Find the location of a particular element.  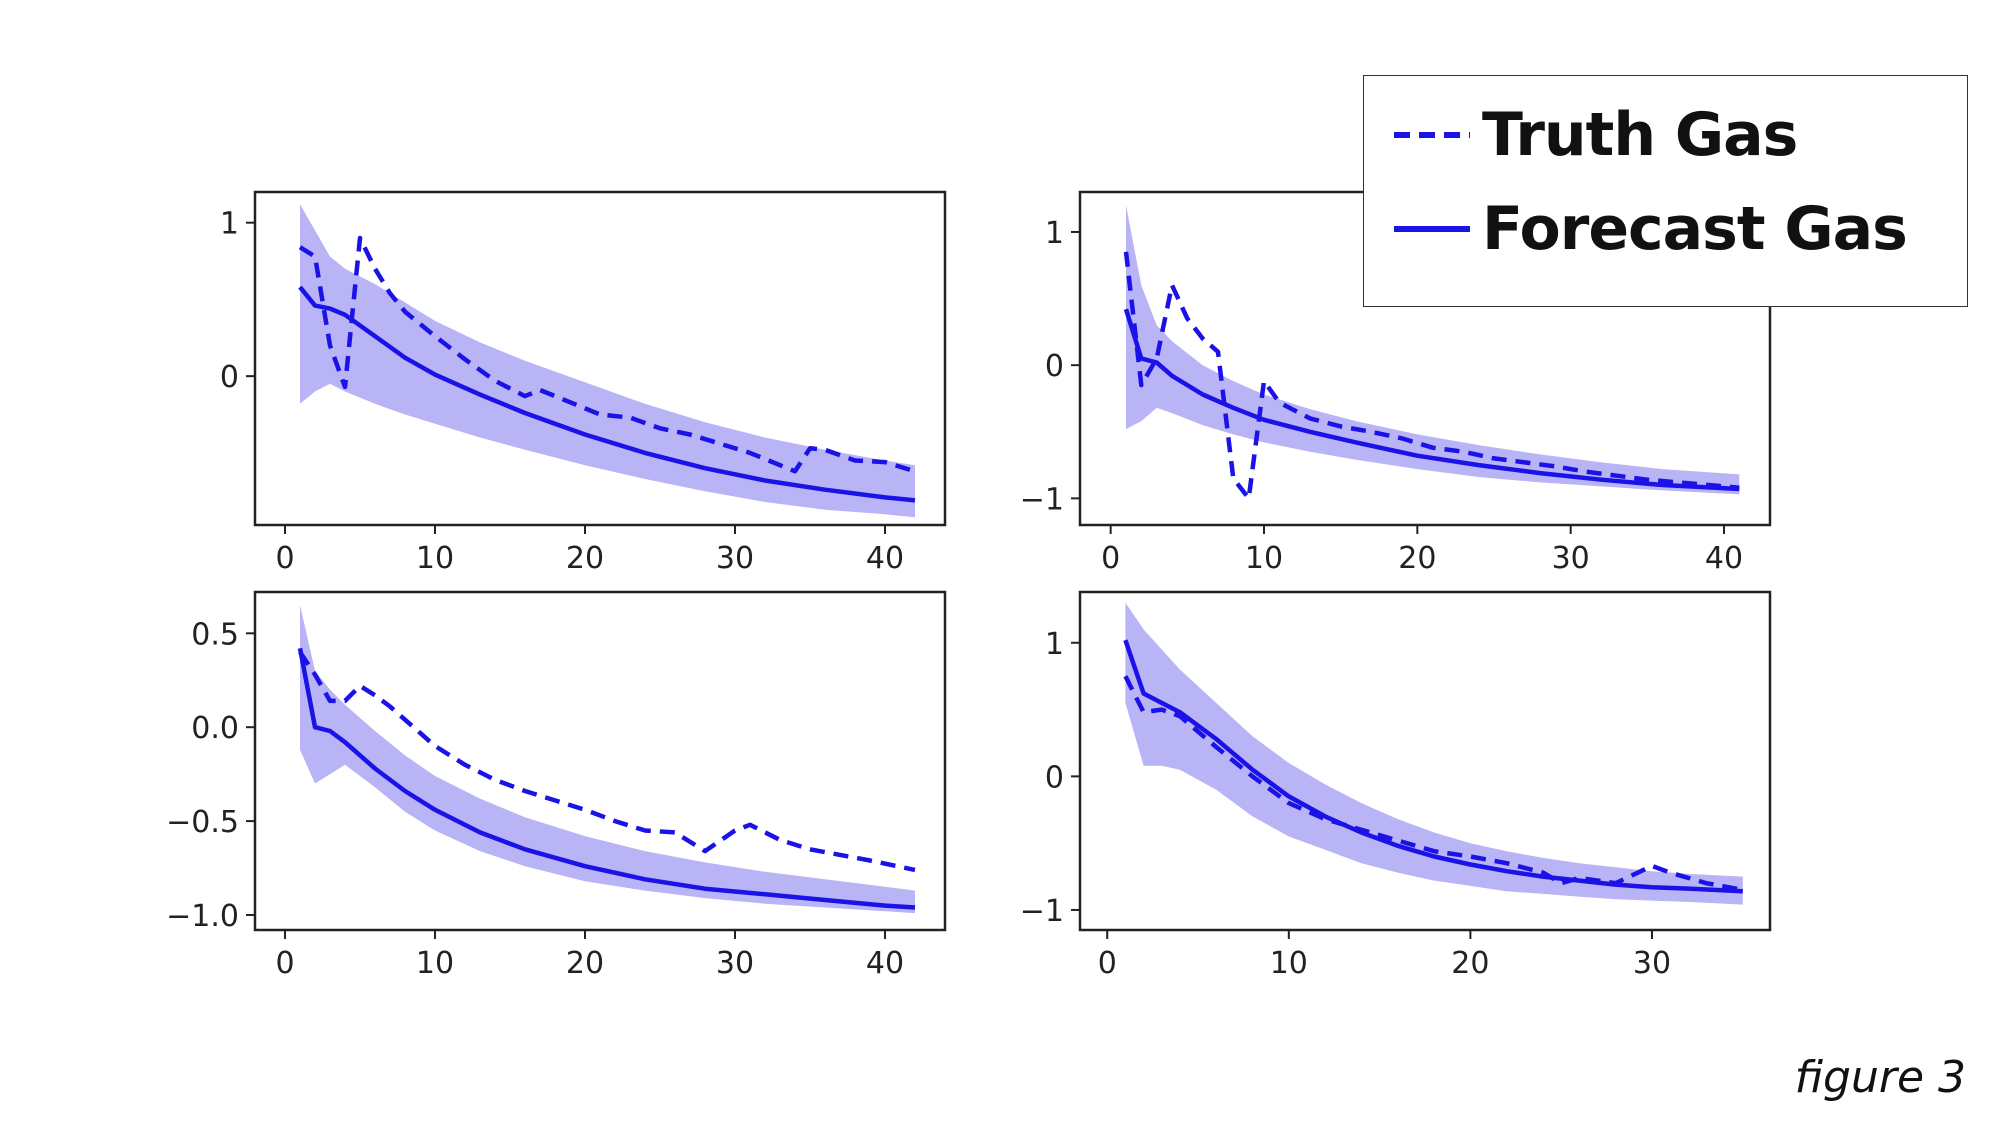

legend-label-forecast: Forecast Gas is located at coordinates (1695, 229).